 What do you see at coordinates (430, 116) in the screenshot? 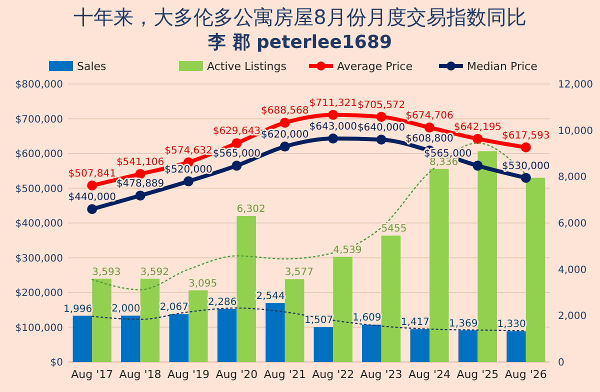
I see `data-label: $674,706` at bounding box center [430, 116].